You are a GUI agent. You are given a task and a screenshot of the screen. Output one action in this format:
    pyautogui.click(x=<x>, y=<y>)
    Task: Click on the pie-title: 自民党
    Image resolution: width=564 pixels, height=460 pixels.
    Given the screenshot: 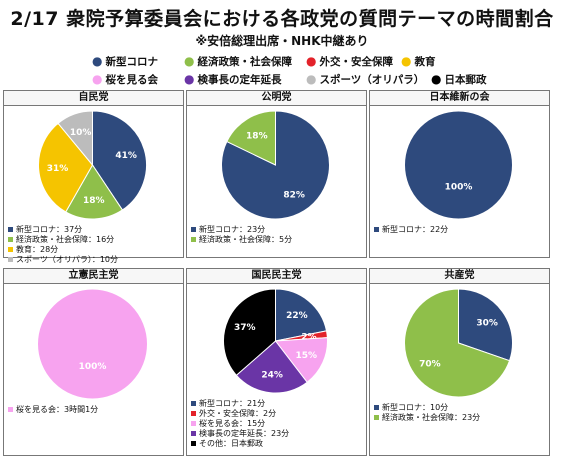 What is the action you would take?
    pyautogui.click(x=93, y=98)
    